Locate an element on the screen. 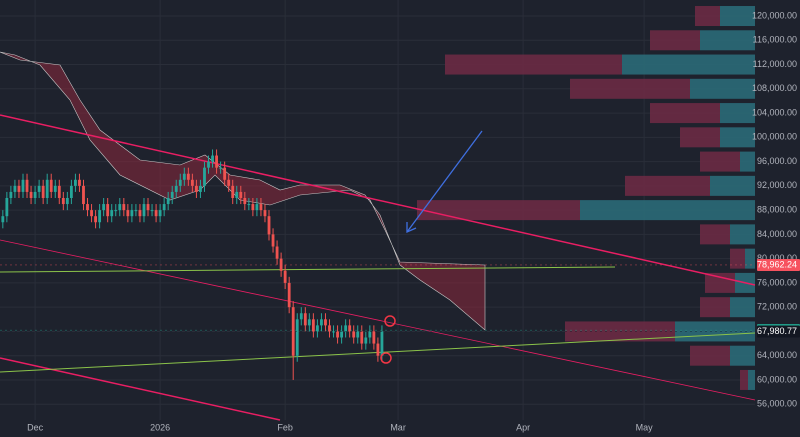 The width and height of the screenshot is (800, 437). y-tick-label: 56,000.00 is located at coordinates (777, 404).